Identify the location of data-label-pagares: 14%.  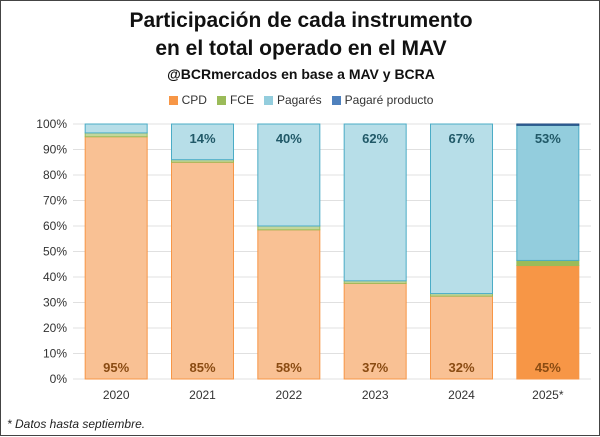
(202, 138).